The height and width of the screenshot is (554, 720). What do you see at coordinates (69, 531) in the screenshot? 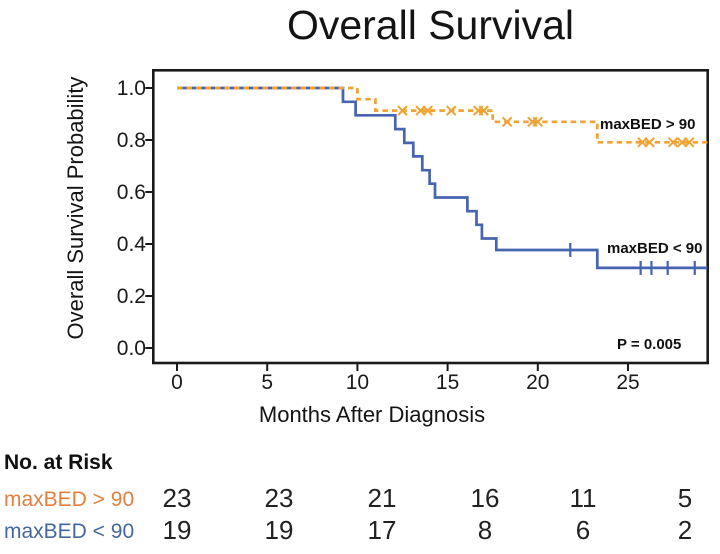
I see `risk-row-label-maxbed-lt-90: maxBED < 90` at bounding box center [69, 531].